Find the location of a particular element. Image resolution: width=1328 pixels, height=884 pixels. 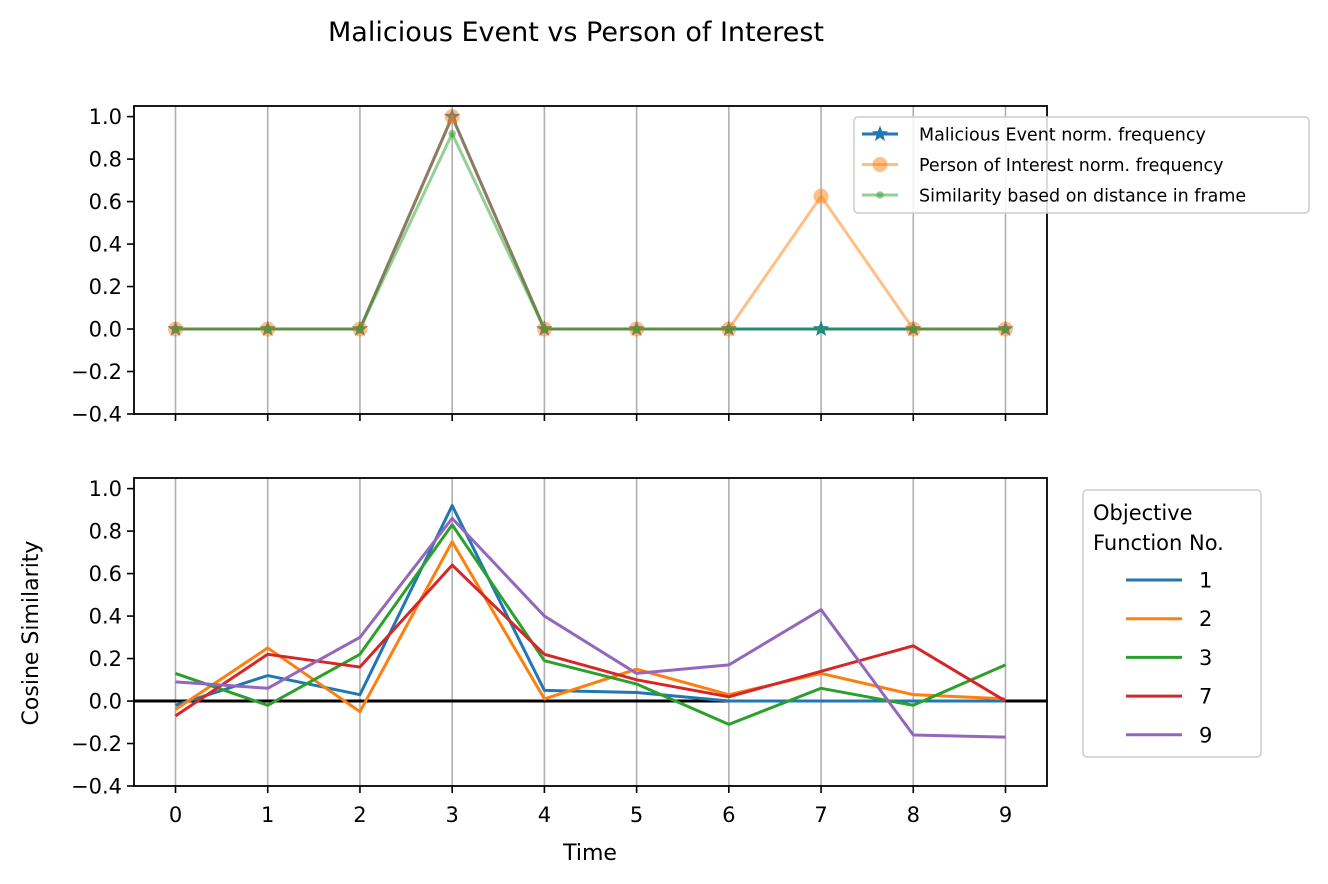

bottom-xtick-label: 7 is located at coordinates (820, 815).